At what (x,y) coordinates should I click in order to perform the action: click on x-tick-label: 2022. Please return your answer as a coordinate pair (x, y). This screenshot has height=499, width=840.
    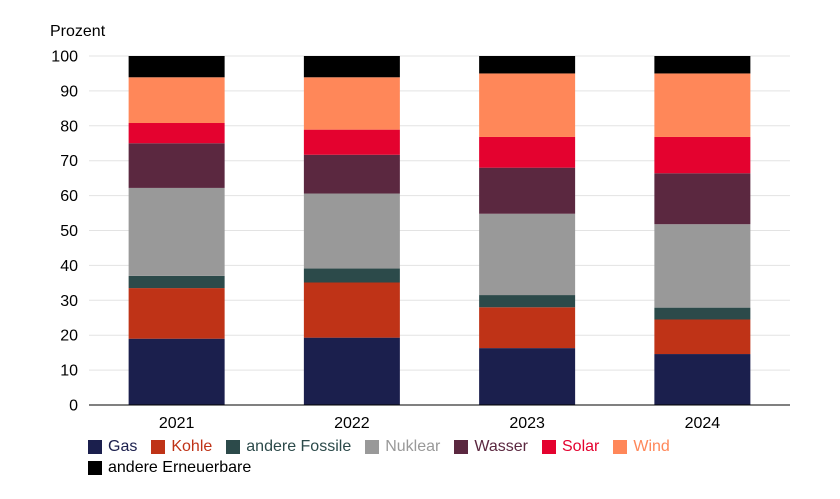
    Looking at the image, I should click on (352, 423).